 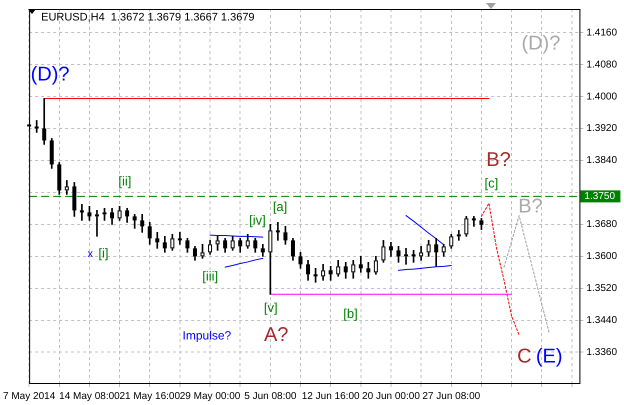 What do you see at coordinates (90, 254) in the screenshot?
I see `annotation: x` at bounding box center [90, 254].